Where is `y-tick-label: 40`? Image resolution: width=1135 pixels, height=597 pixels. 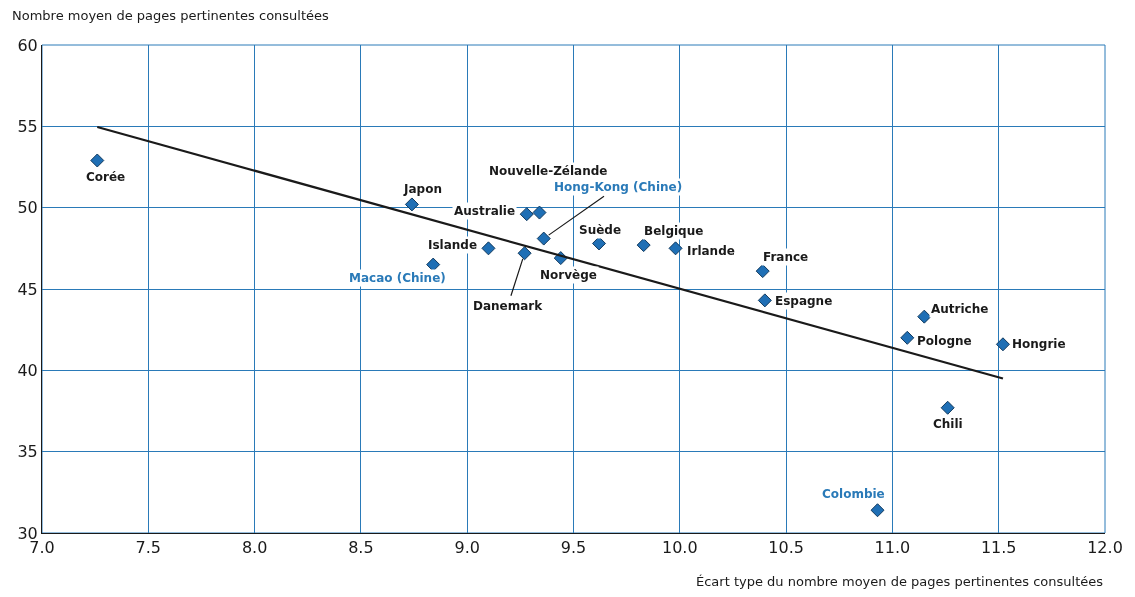 y-tick-label: 40 is located at coordinates (27, 370).